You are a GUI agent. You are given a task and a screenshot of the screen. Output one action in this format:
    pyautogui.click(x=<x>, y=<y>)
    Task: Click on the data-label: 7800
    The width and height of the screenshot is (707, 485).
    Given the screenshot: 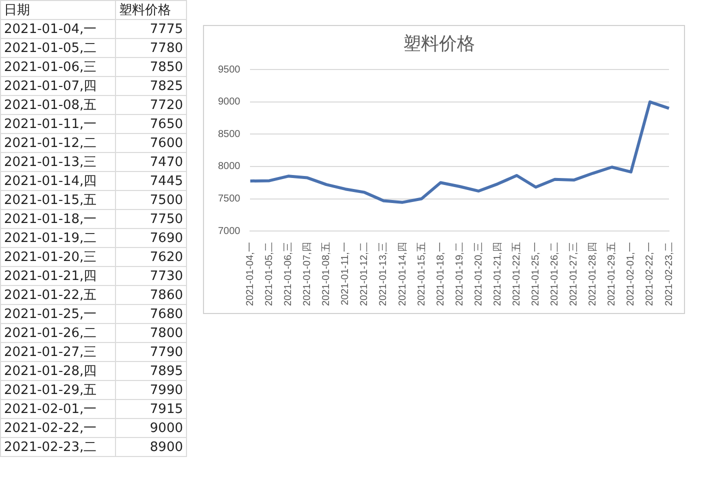 What is the action you would take?
    pyautogui.click(x=151, y=333)
    